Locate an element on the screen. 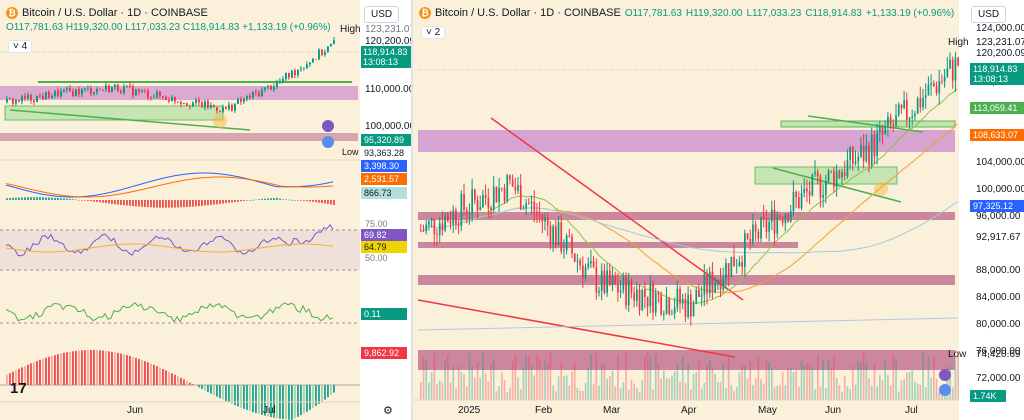 The width and height of the screenshot is (1024, 420). left-event-icon is located at coordinates (328, 126).